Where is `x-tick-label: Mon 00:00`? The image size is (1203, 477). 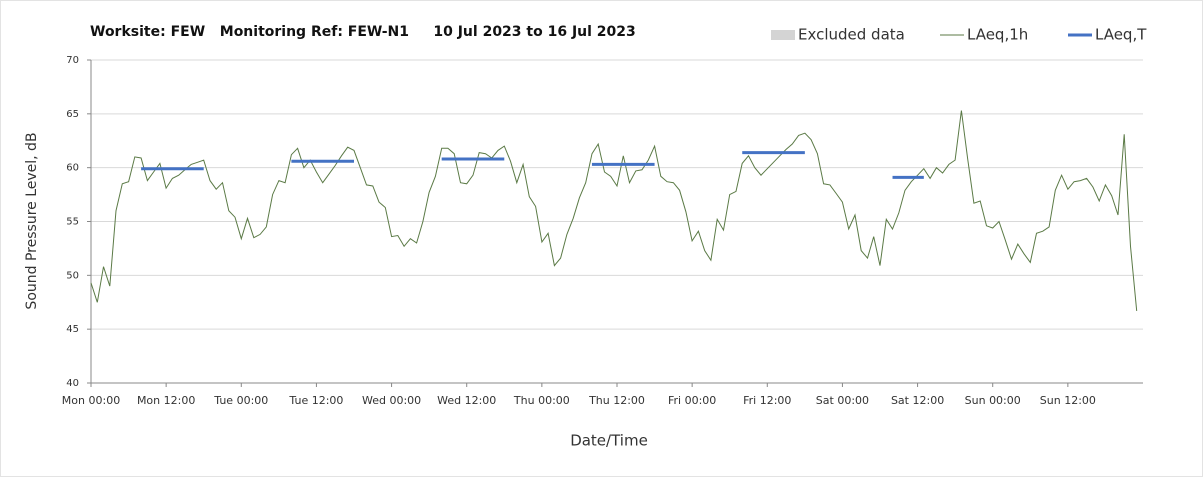 x-tick-label: Mon 00:00 is located at coordinates (91, 400).